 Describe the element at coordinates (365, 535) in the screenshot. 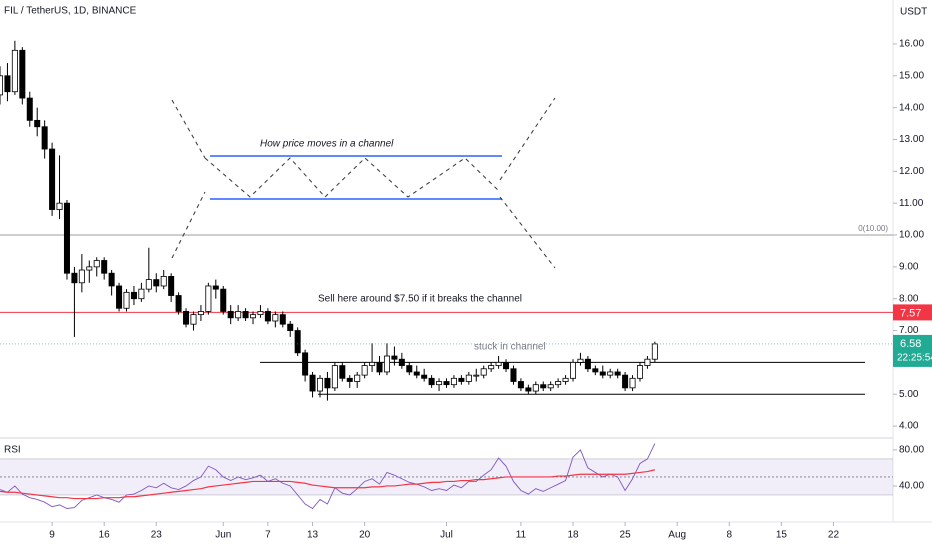

I see `x-tick-label: 20` at that location.